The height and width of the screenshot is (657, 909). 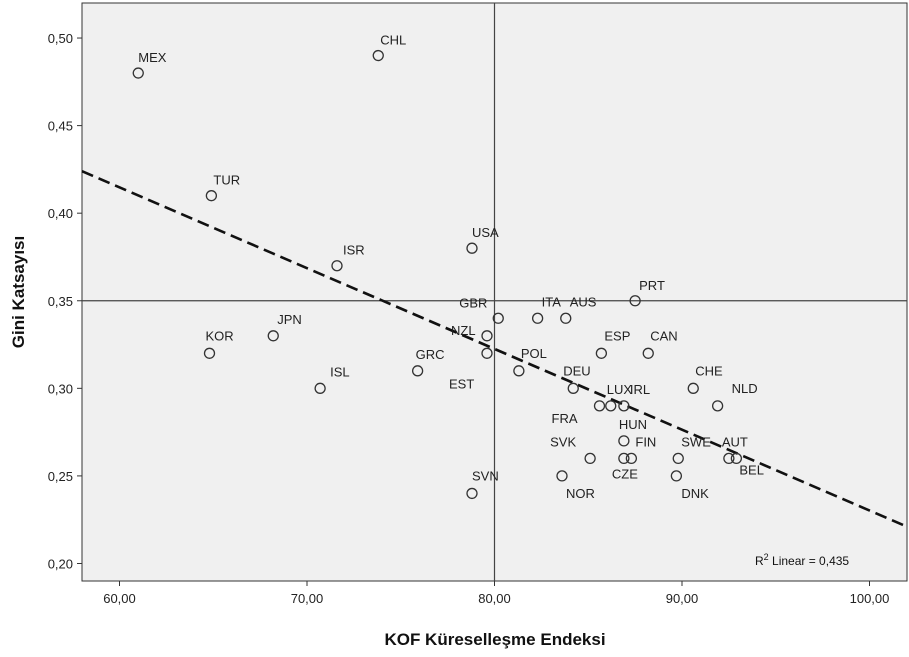 I want to click on point-label-pol: POL, so click(x=534, y=353).